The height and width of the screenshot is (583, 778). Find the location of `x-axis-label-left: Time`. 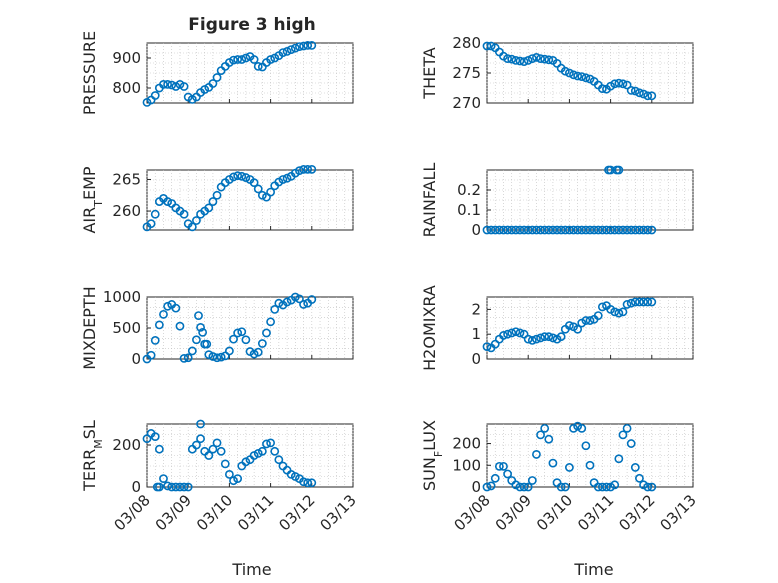

x-axis-label-left: Time is located at coordinates (251, 569).